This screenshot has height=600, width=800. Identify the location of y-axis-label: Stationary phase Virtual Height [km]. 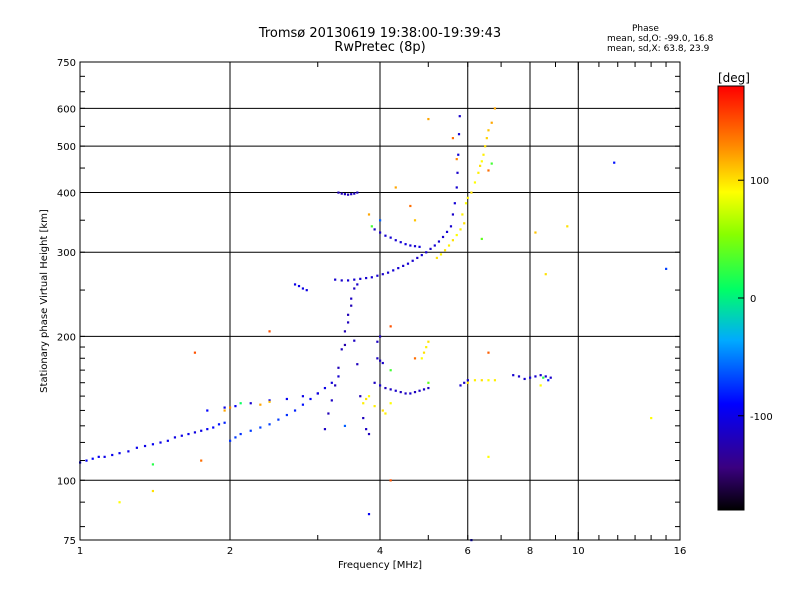
(44, 301).